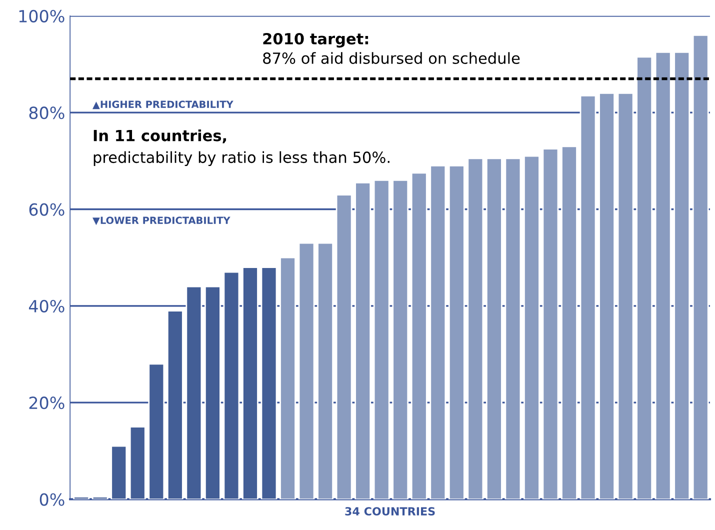 This screenshot has height=530, width=715. Describe the element at coordinates (46, 403) in the screenshot. I see `y-tick-label: 20%` at that location.